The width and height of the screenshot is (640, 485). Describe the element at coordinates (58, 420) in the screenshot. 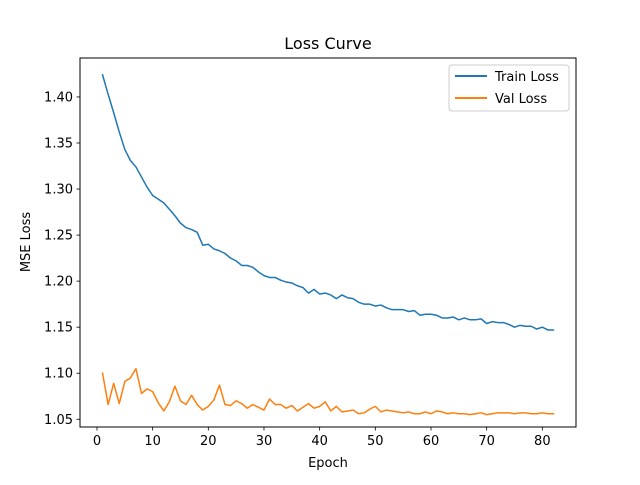

I see `y-tick-label: 1.05` at that location.